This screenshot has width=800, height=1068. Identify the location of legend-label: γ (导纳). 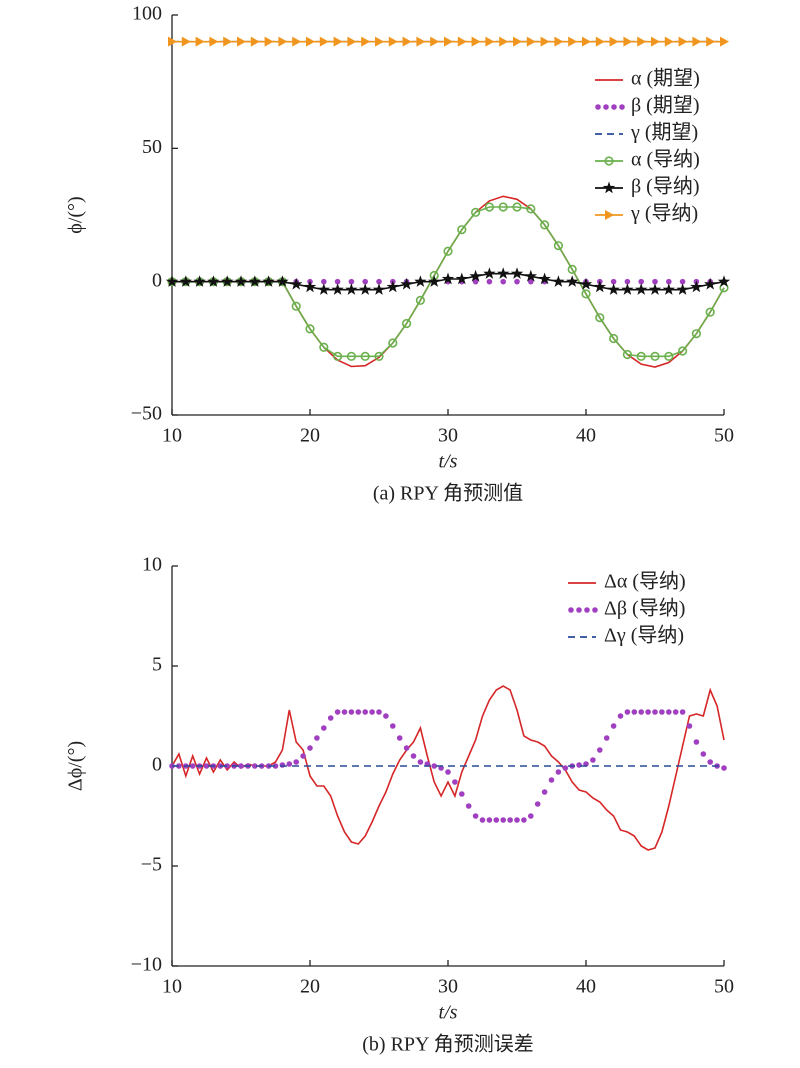
(664, 213).